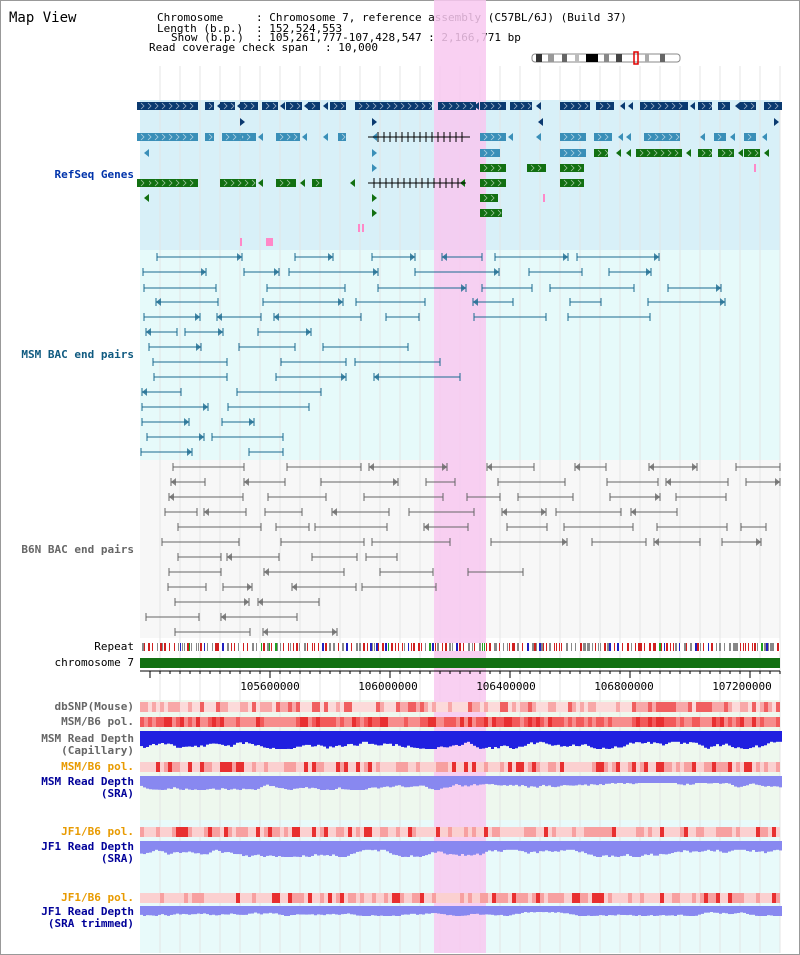  I want to click on track-label-dbsnp: dbSNP(Mouse), so click(94, 706).